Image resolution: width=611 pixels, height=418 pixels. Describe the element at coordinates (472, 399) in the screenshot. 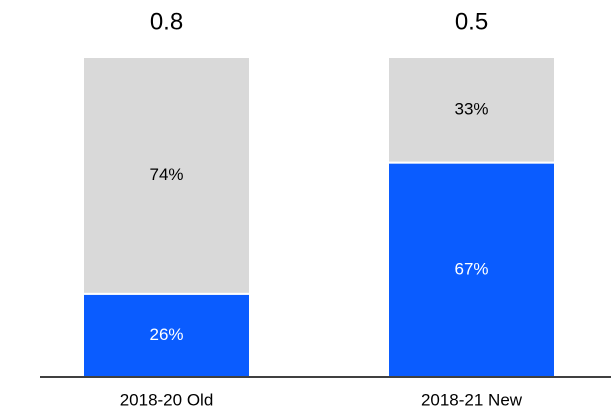

I see `x-tick-label: 2018-21 New` at that location.